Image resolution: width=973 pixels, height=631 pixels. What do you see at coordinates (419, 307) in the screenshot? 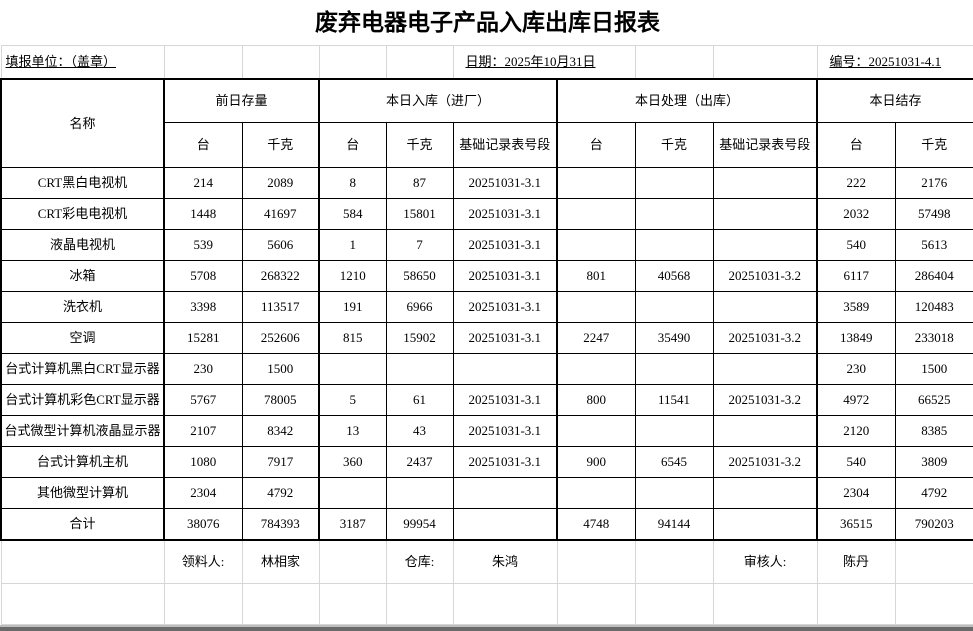
I see `table-cell: 6966` at bounding box center [419, 307].